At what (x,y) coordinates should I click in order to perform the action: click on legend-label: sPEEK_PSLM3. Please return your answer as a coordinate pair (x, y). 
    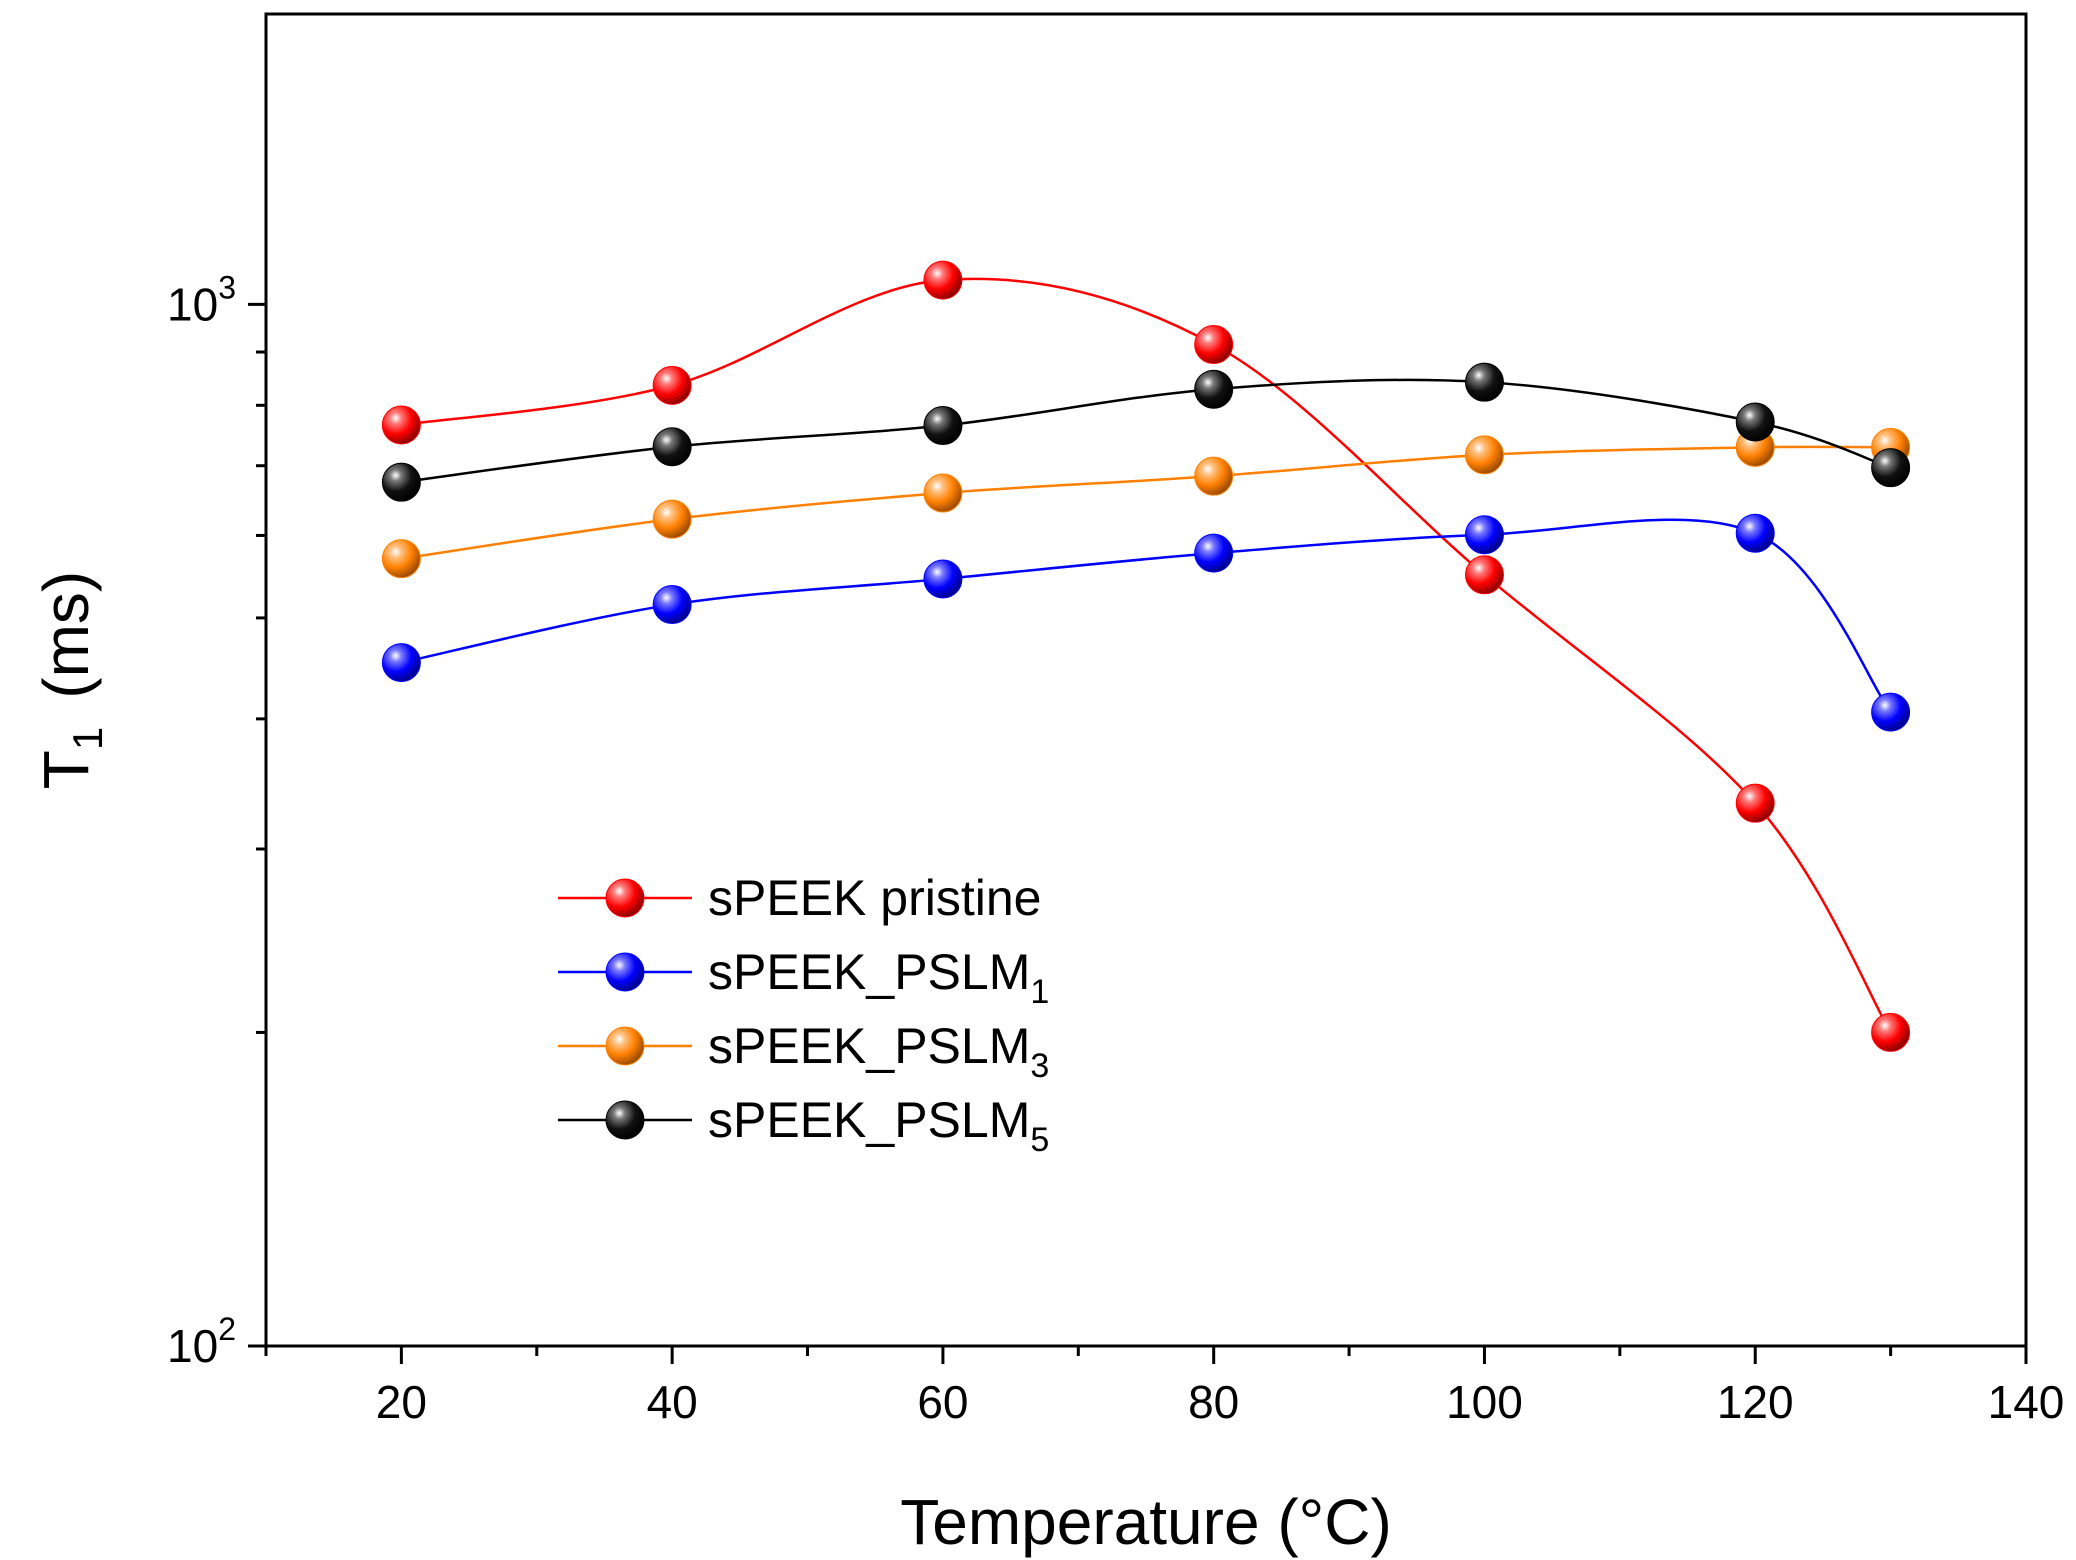
    Looking at the image, I should click on (878, 1051).